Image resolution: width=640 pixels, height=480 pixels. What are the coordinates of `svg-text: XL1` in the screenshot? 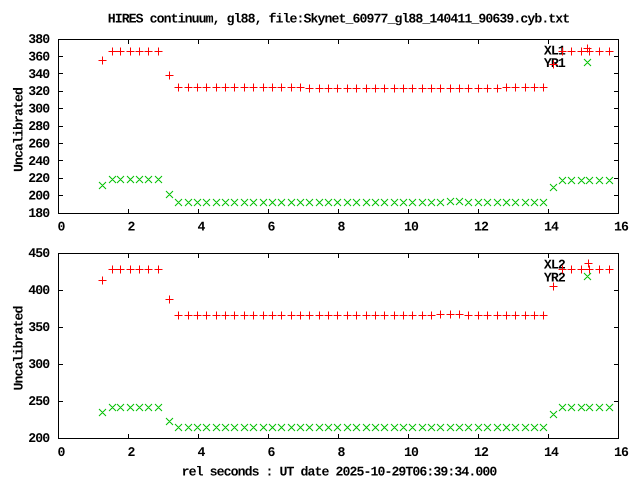 It's located at (555, 50).